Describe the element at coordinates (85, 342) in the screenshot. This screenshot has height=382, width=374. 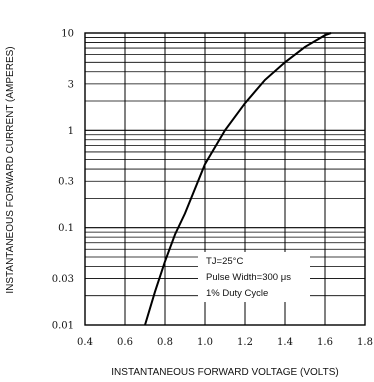
I see `x-tick-label: 0.4` at that location.